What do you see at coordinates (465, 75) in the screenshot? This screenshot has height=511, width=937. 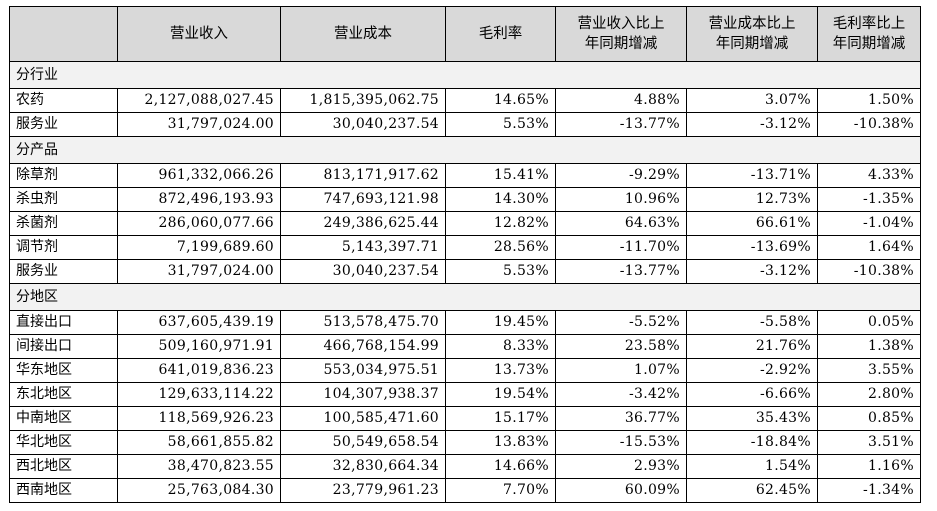 I see `section-title: 分行业` at bounding box center [465, 75].